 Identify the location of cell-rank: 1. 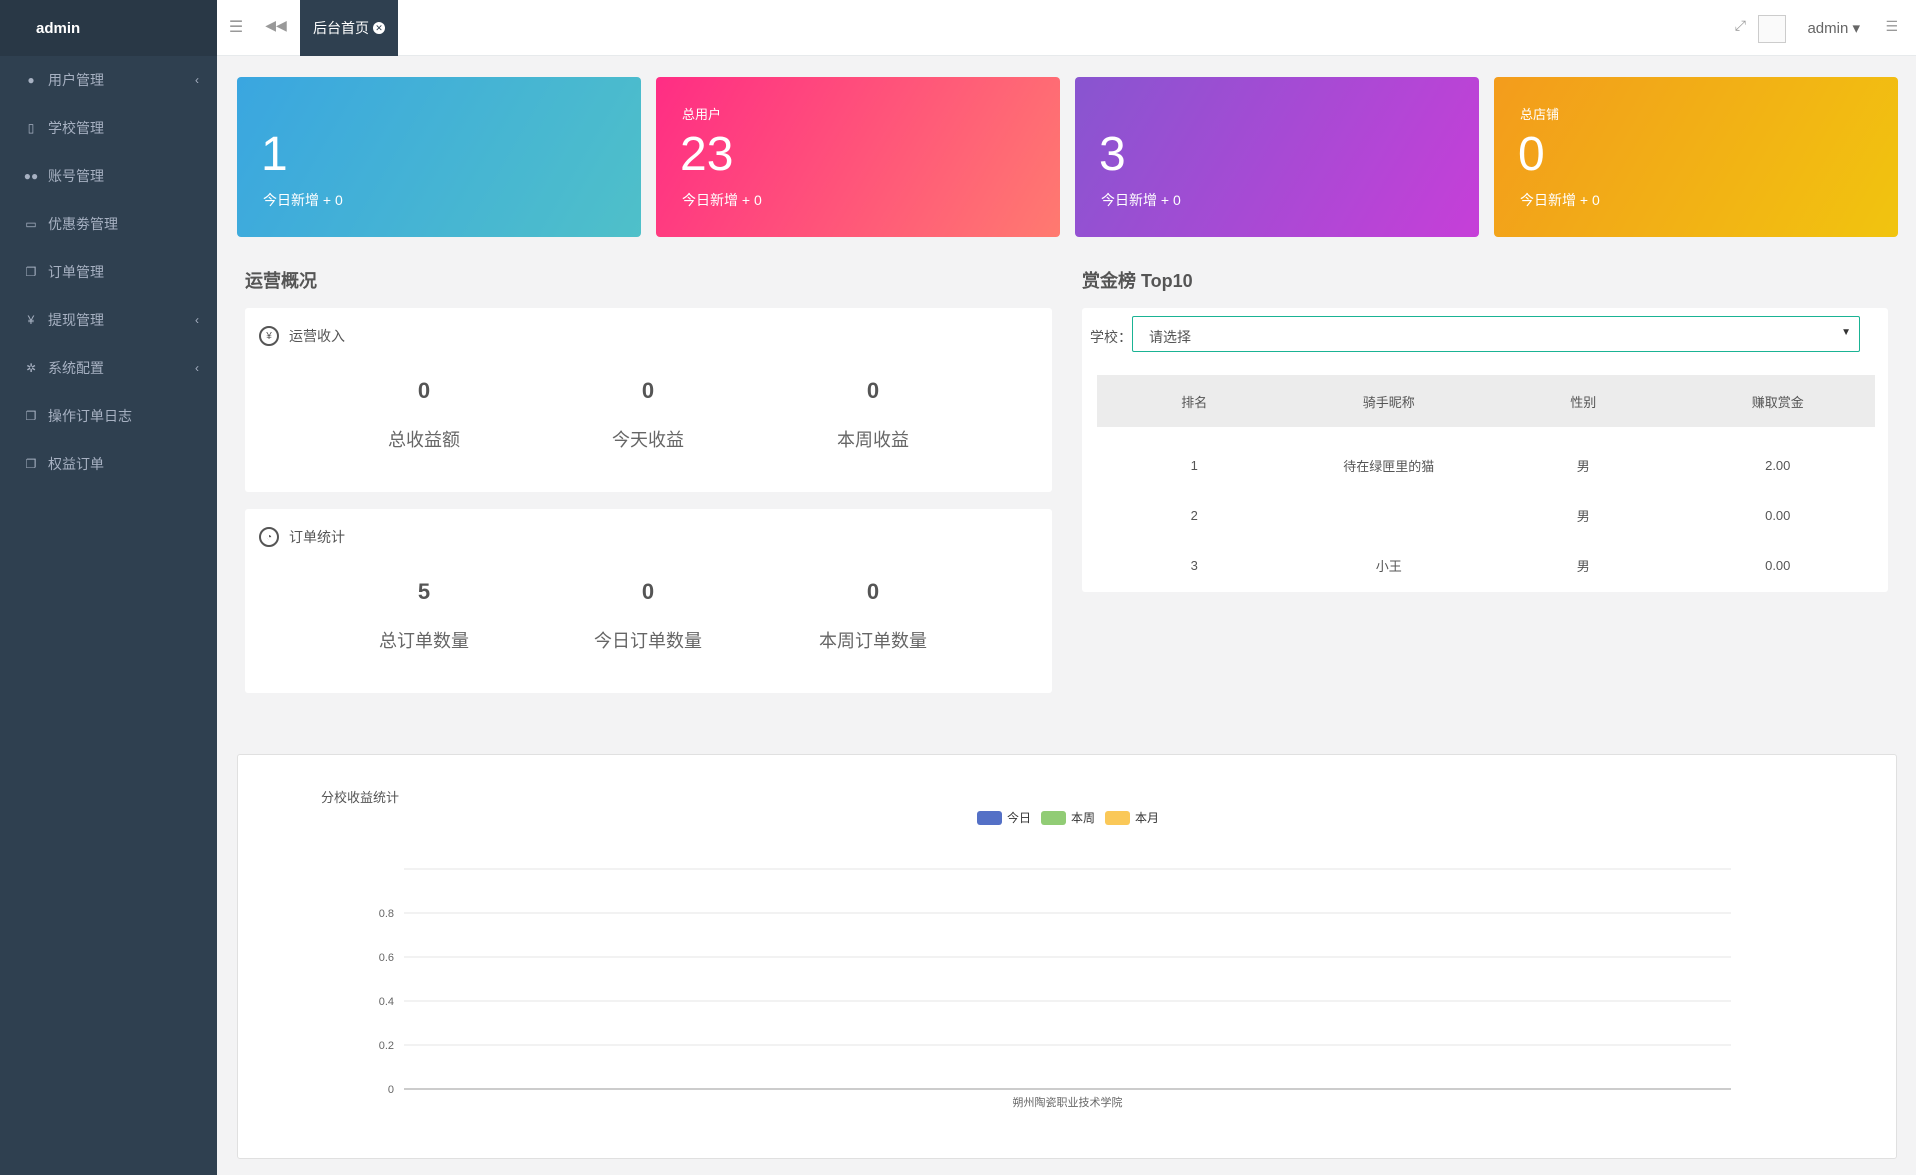
(1194, 465).